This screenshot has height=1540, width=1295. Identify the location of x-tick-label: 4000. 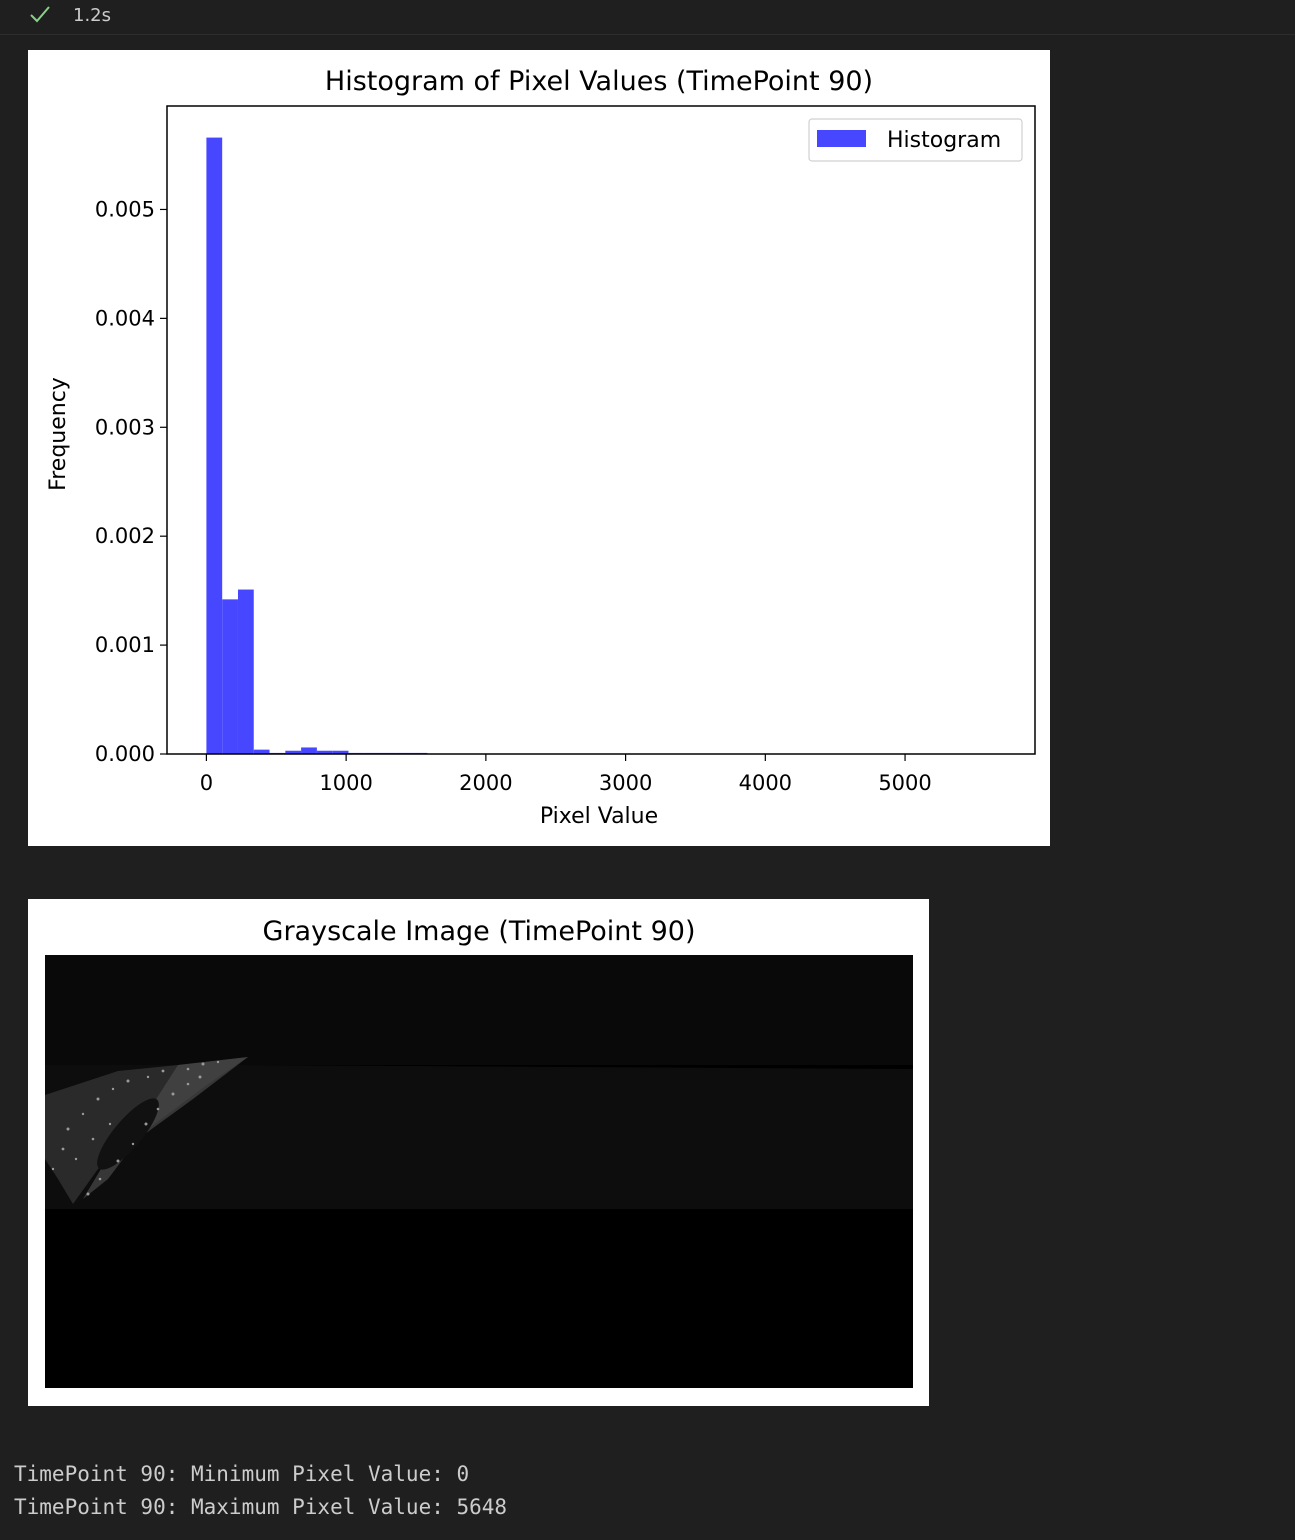
(765, 783).